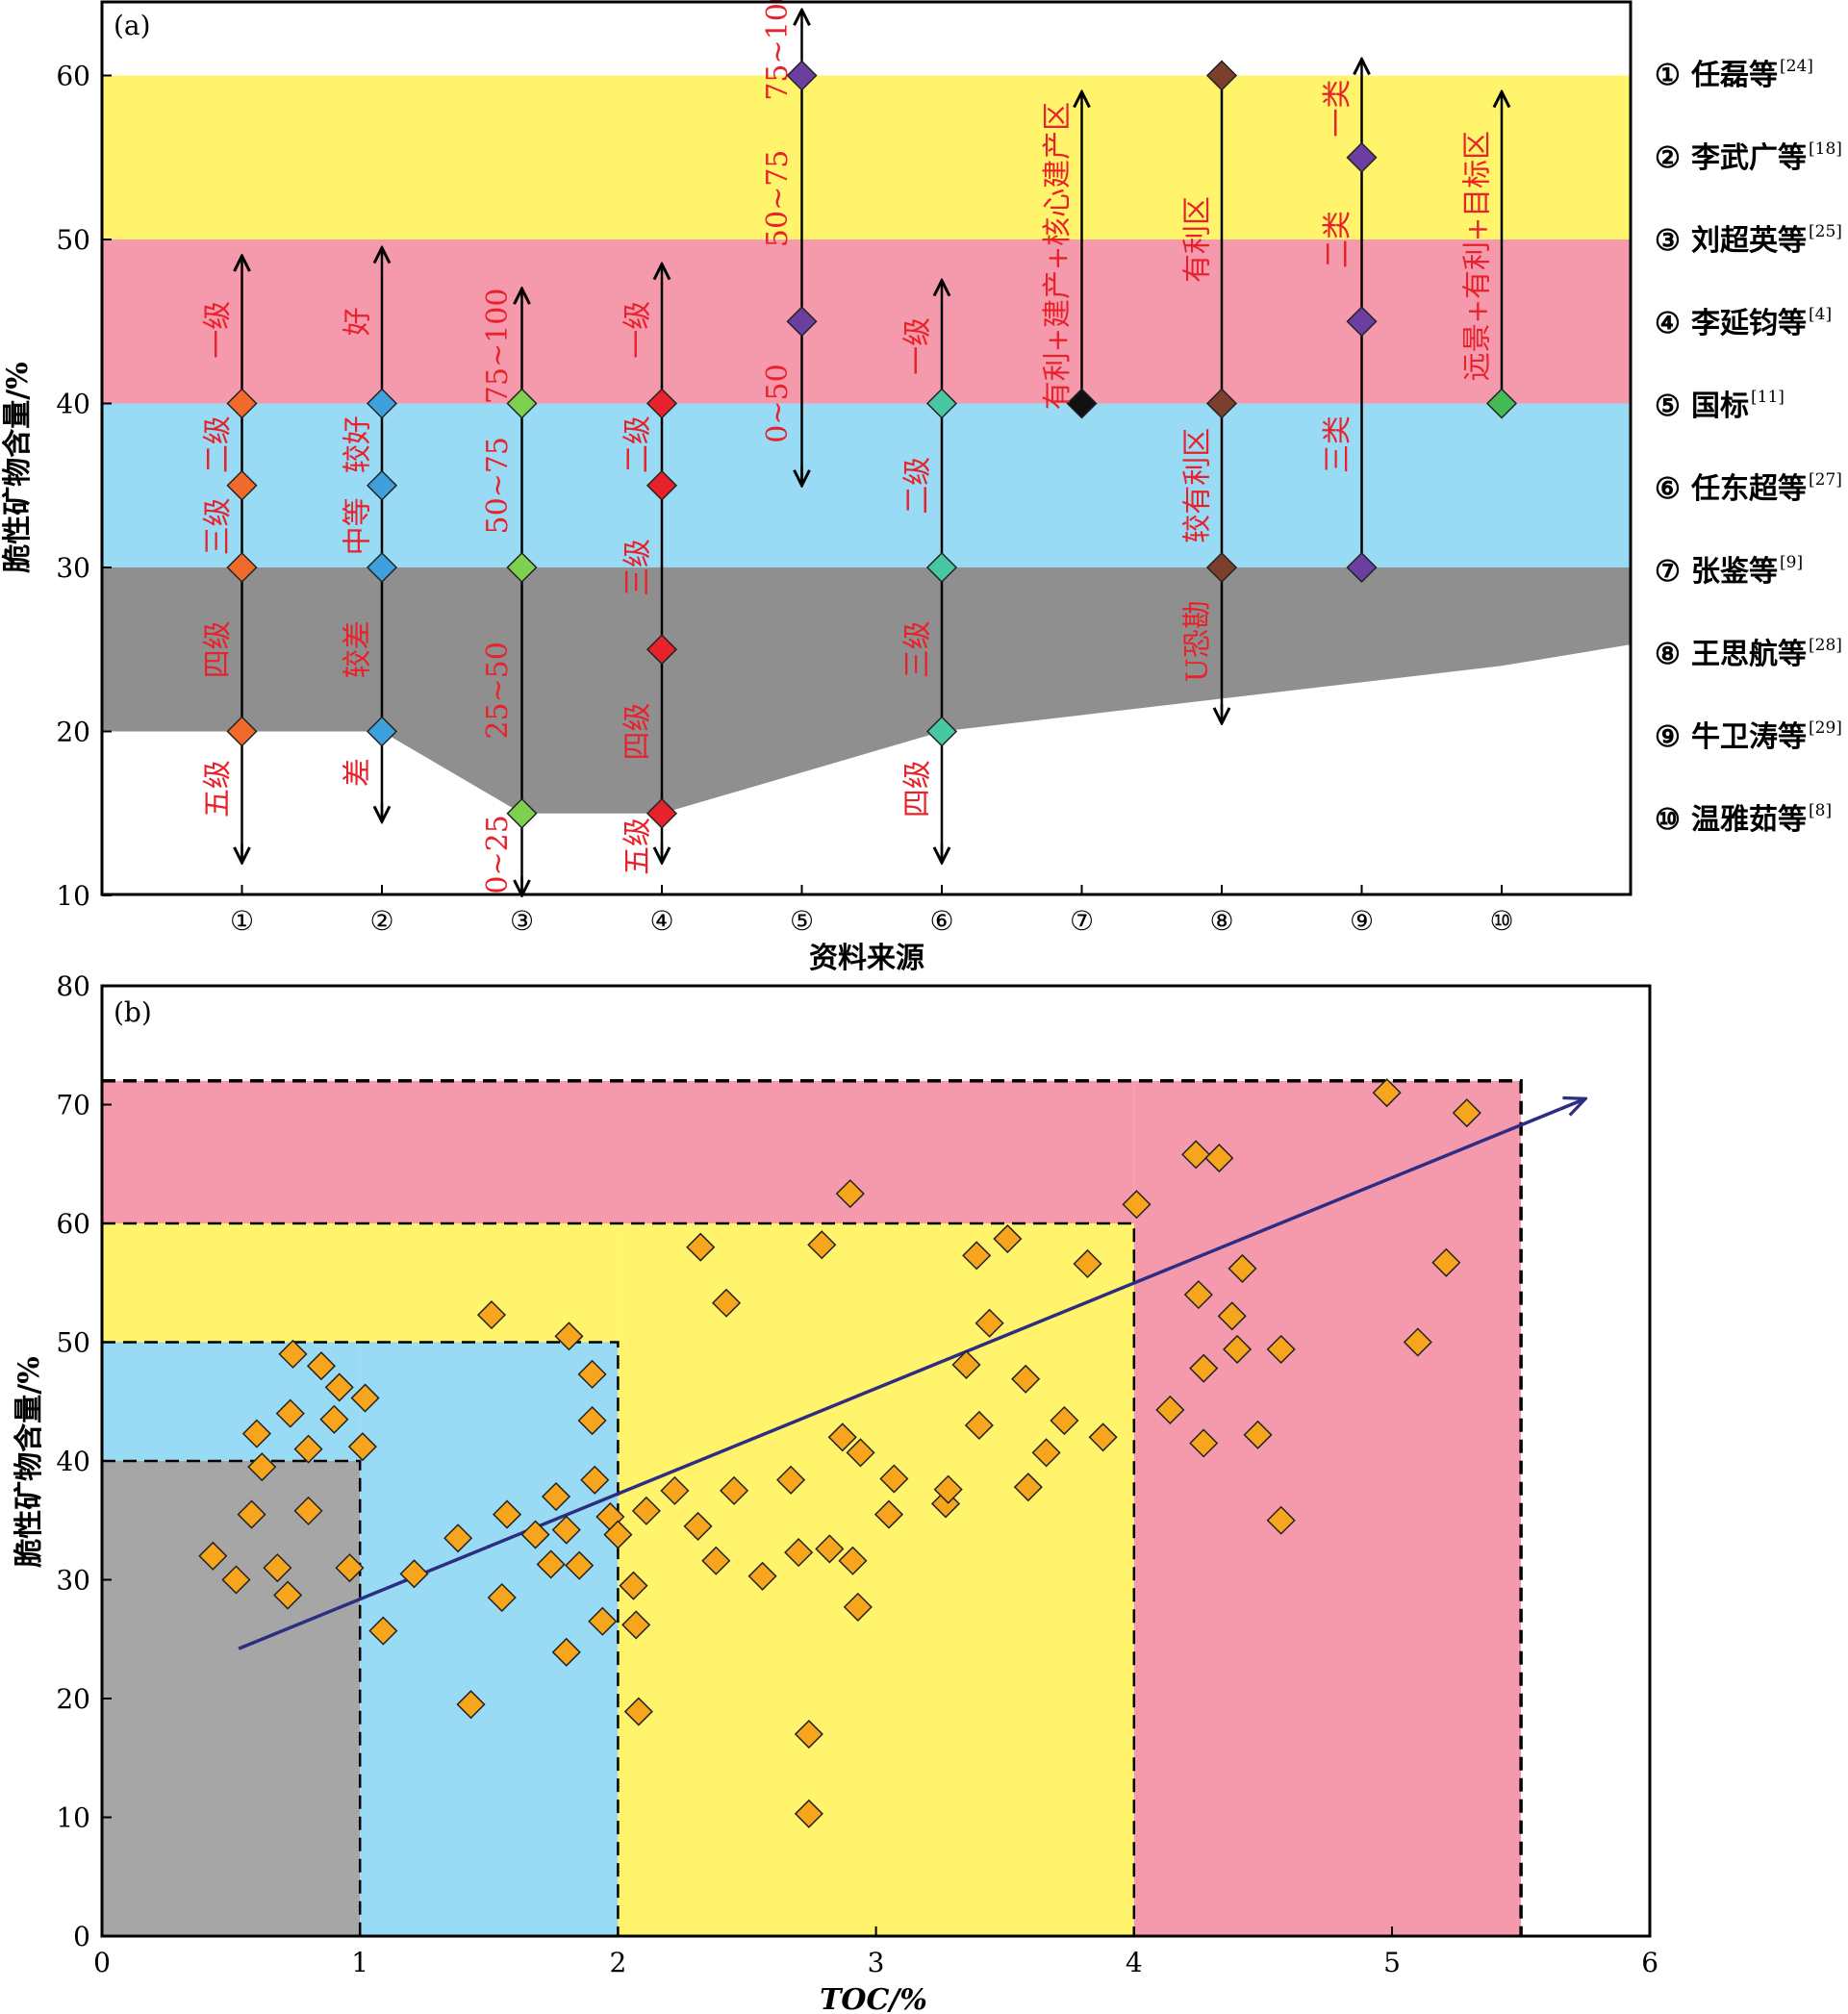 The width and height of the screenshot is (1848, 2014). Describe the element at coordinates (1478, 256) in the screenshot. I see `grade-label: 远景+有利+目标区` at that location.